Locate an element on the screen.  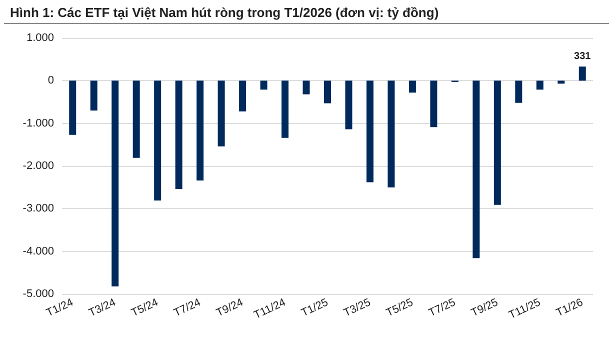
x-tick-label: T1/26 is located at coordinates (569, 308).